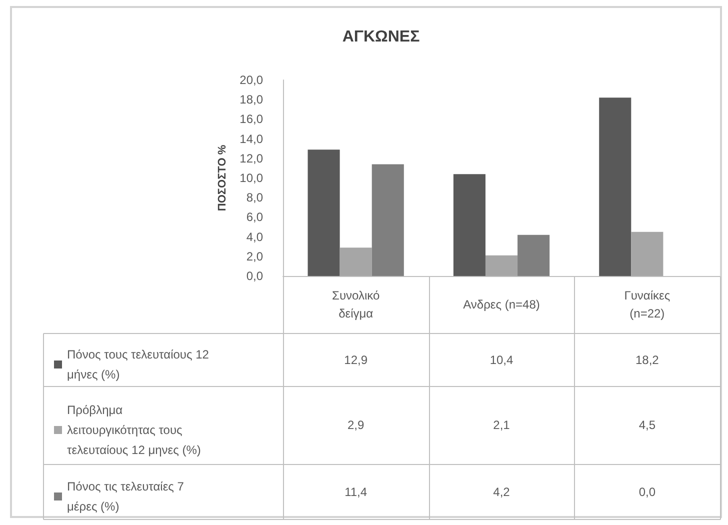 The image size is (728, 525). What do you see at coordinates (255, 237) in the screenshot?
I see `y-tick-label: 4,0` at bounding box center [255, 237].